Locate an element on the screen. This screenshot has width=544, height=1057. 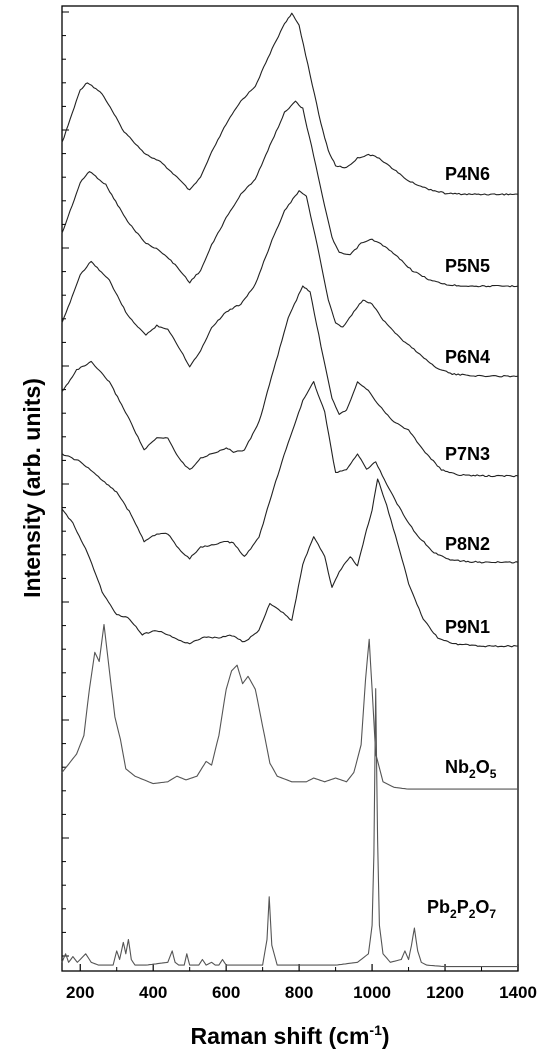
x-tick-label: 1000 is located at coordinates (372, 992).